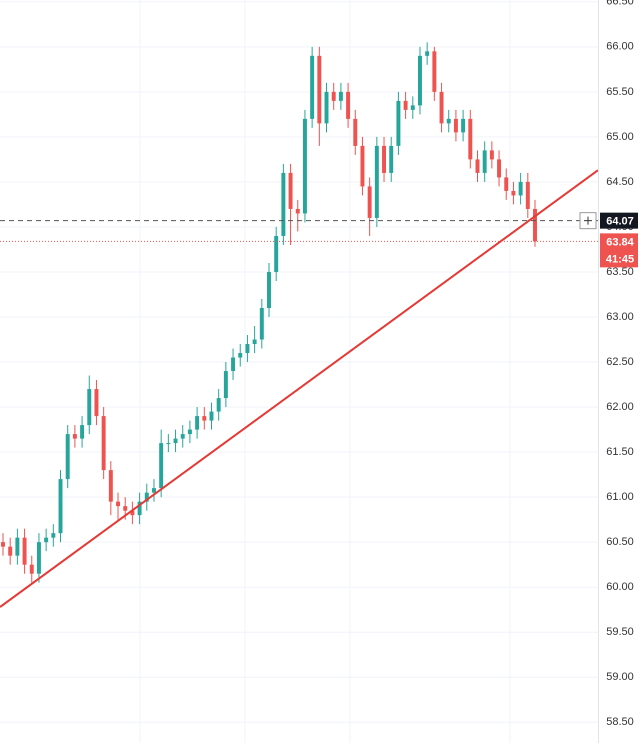 This screenshot has height=743, width=640. I want to click on y-tick-label: 65.50, so click(620, 92).